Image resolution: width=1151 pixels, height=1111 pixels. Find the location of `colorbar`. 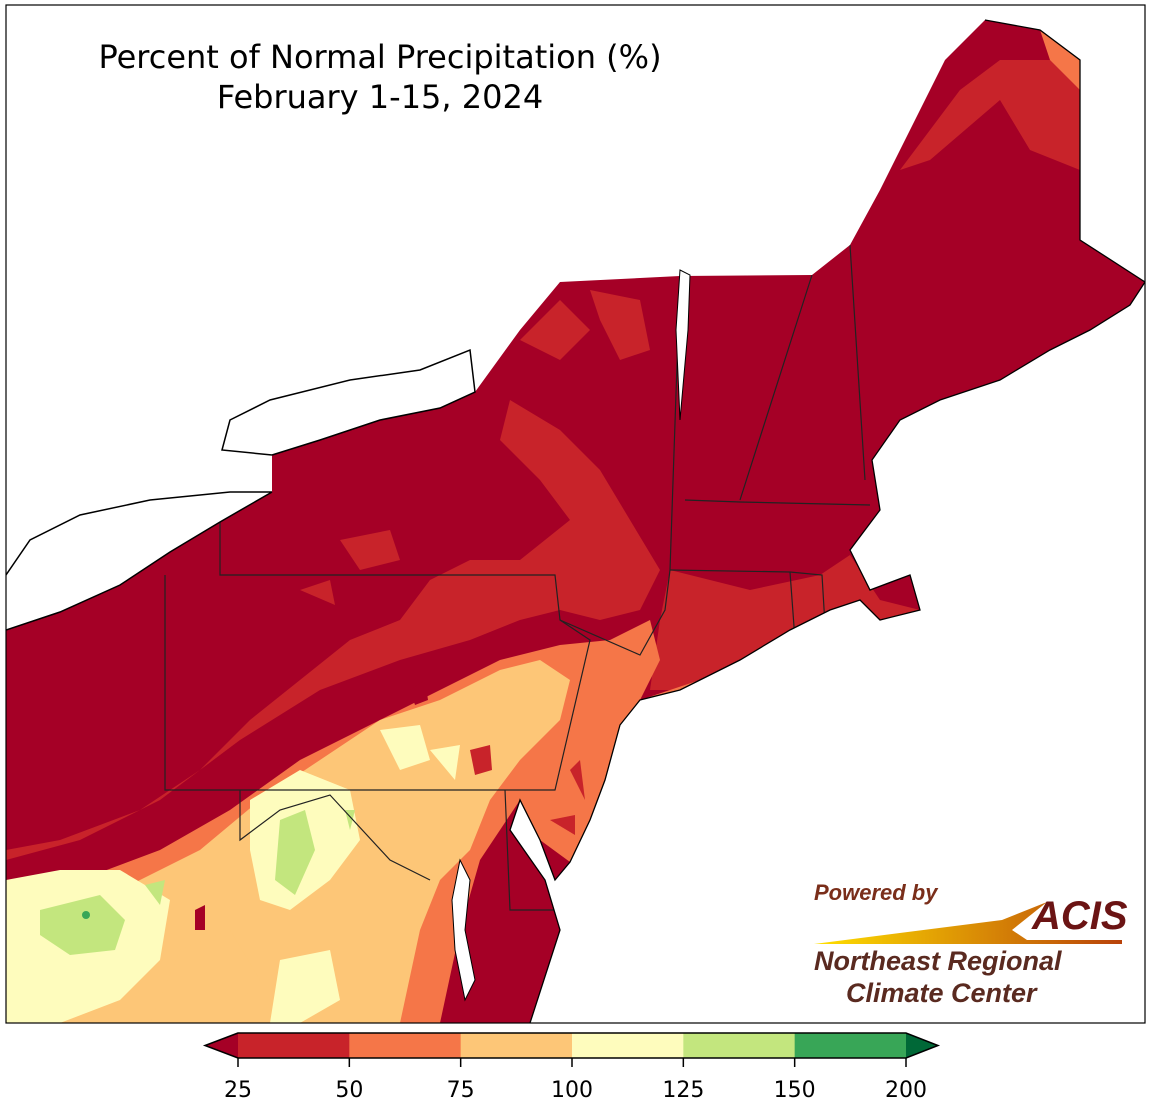

colorbar is located at coordinates (571, 1049).